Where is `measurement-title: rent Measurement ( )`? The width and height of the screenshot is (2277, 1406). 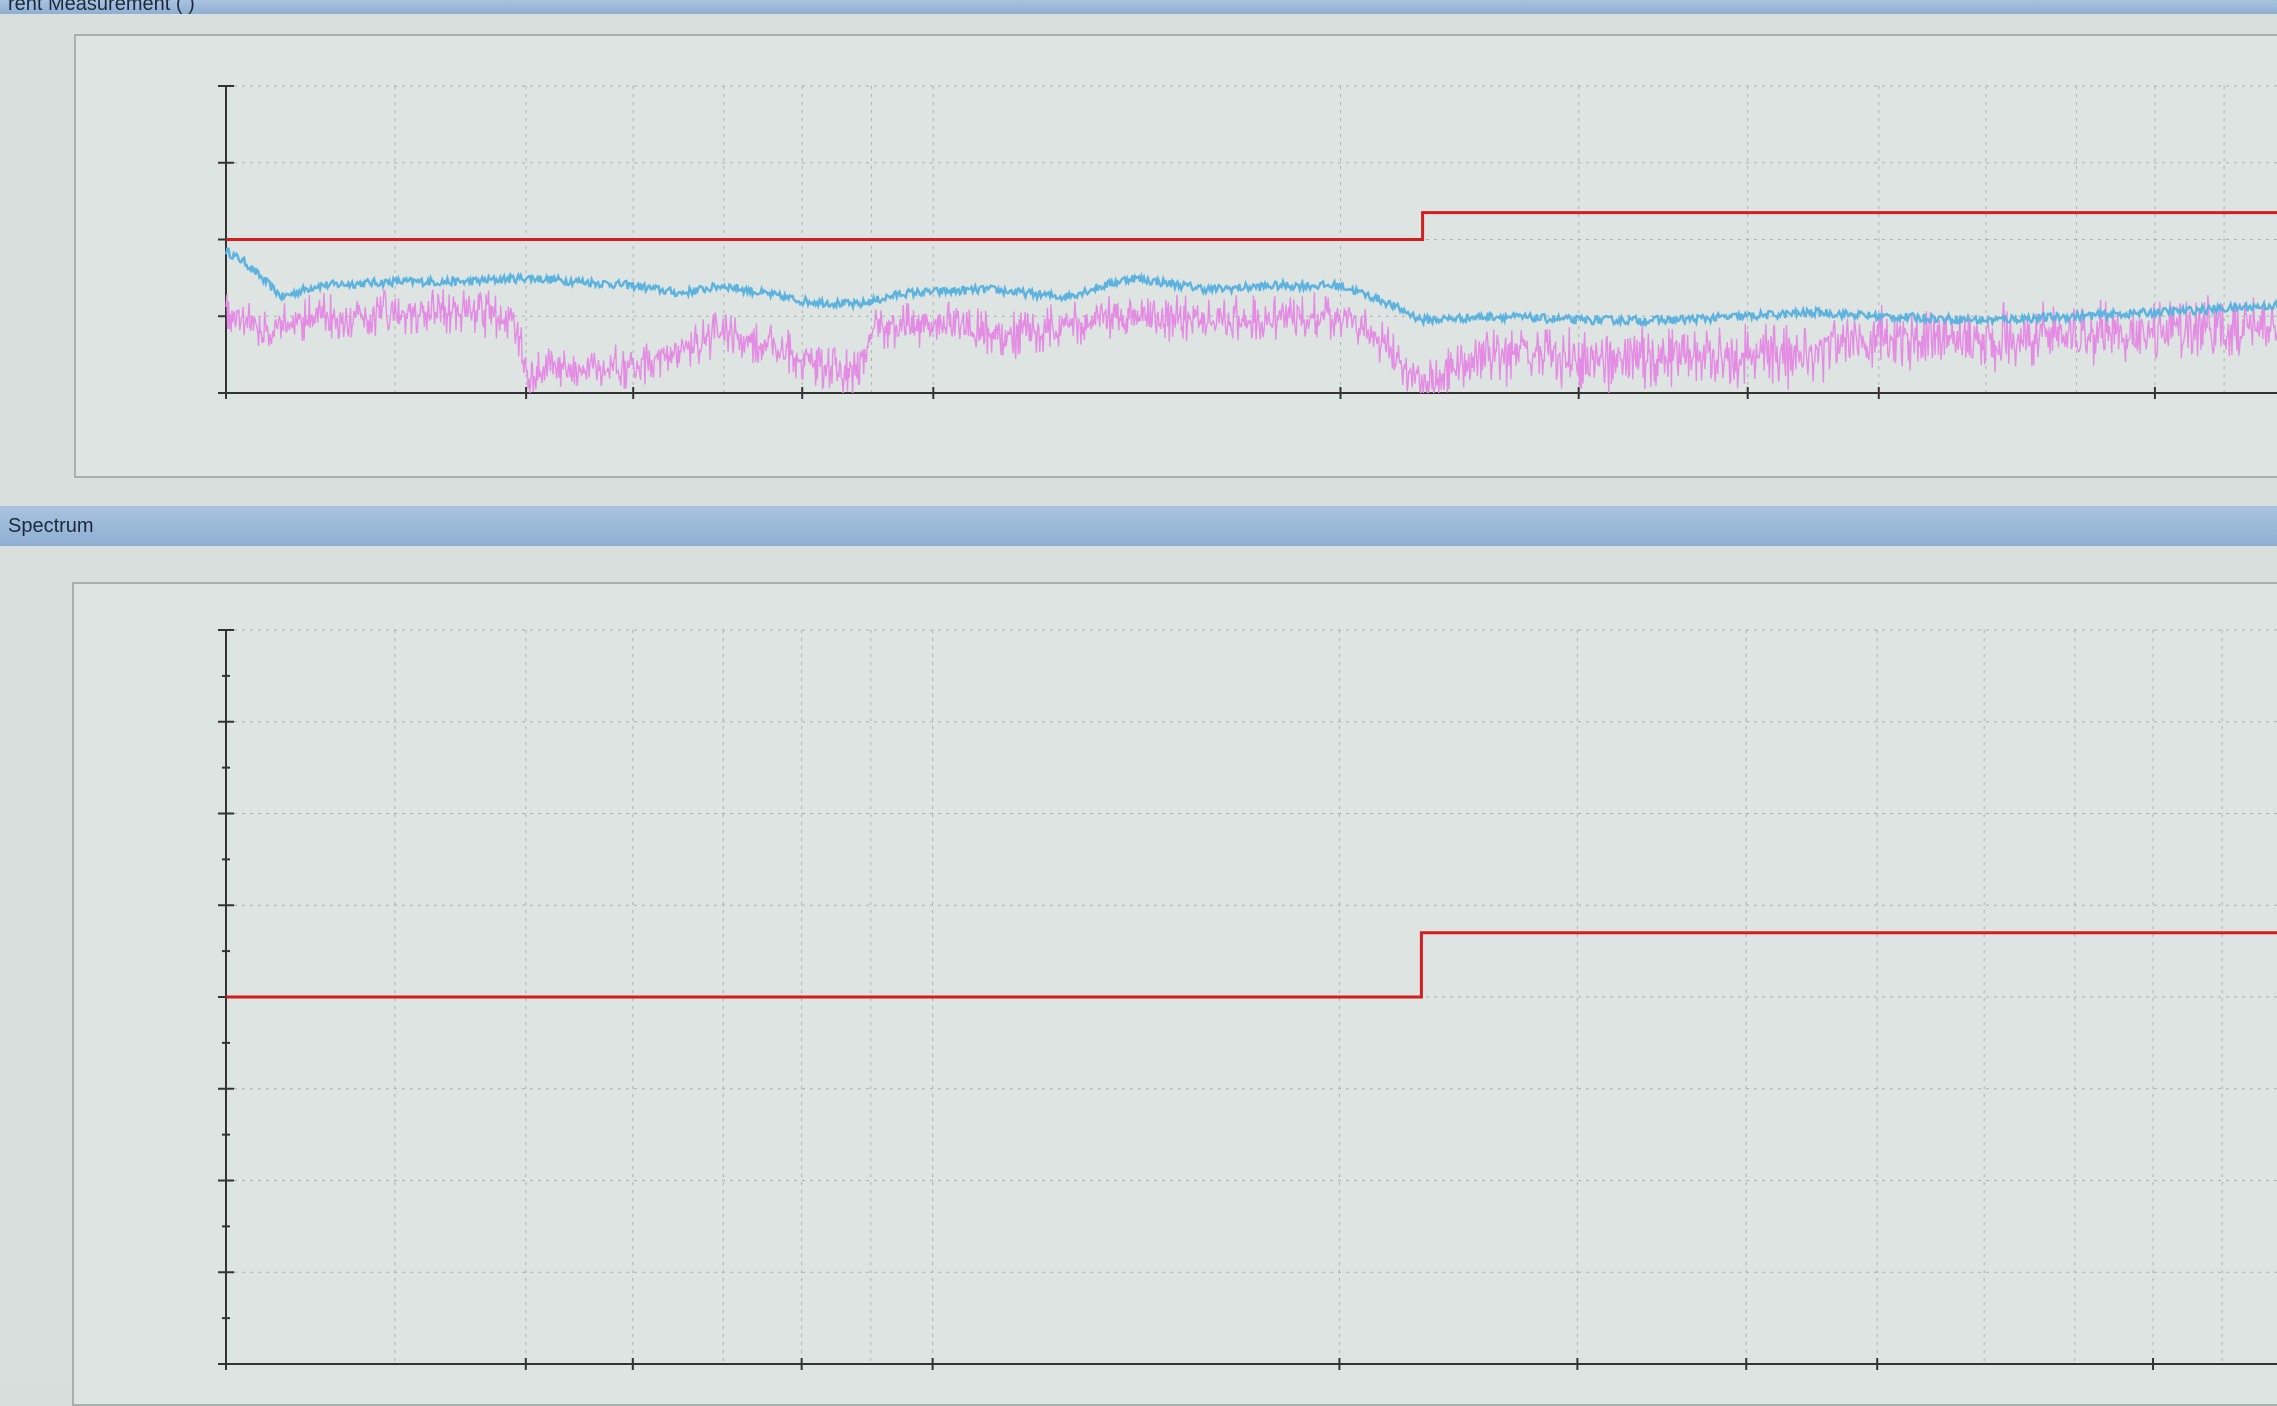 measurement-title: rent Measurement ( ) is located at coordinates (101, 7).